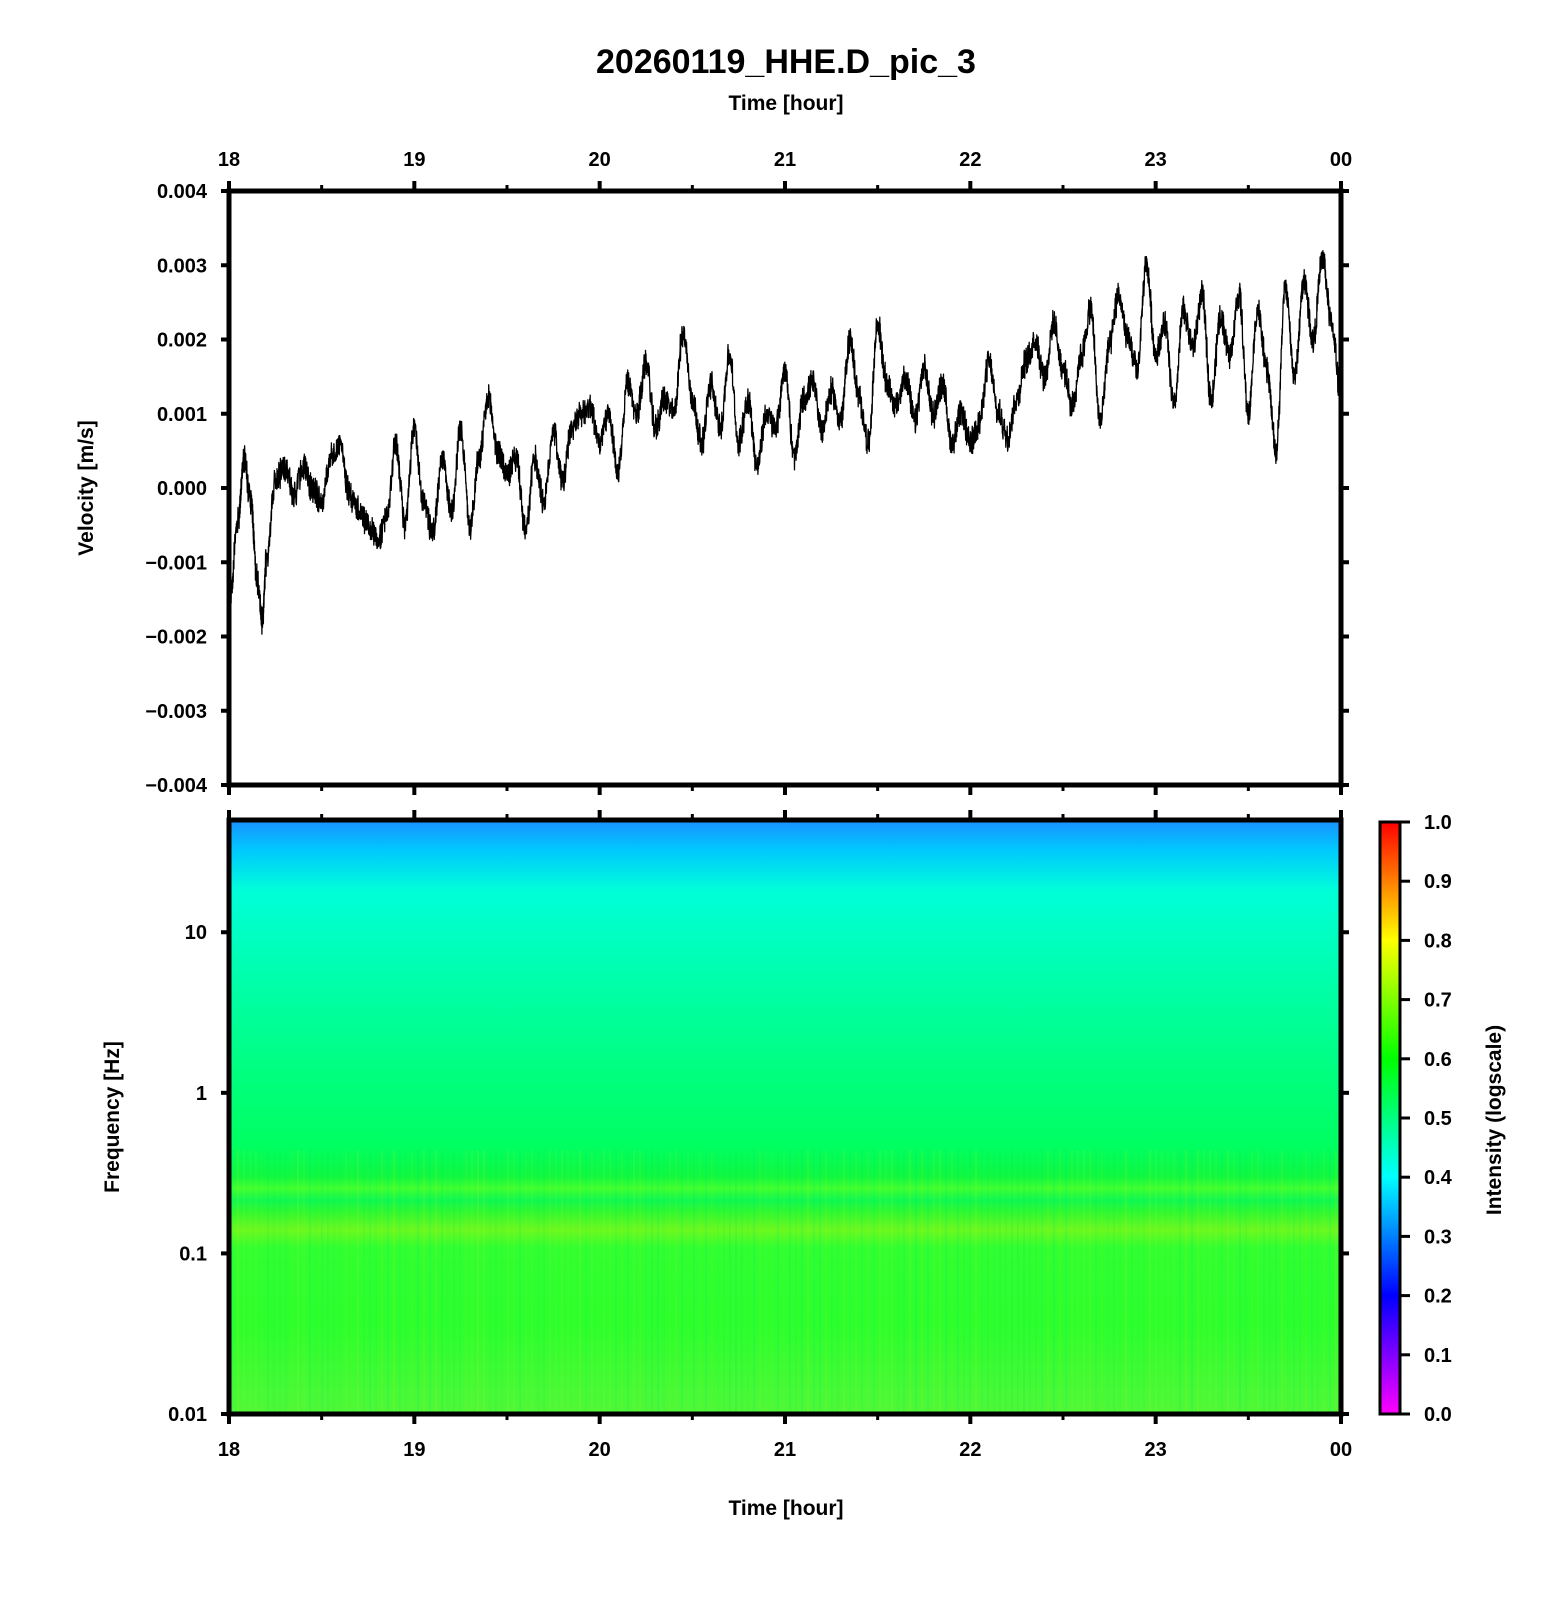 This screenshot has height=1600, width=1556. I want to click on waveform-x-tick-label: 20, so click(600, 160).